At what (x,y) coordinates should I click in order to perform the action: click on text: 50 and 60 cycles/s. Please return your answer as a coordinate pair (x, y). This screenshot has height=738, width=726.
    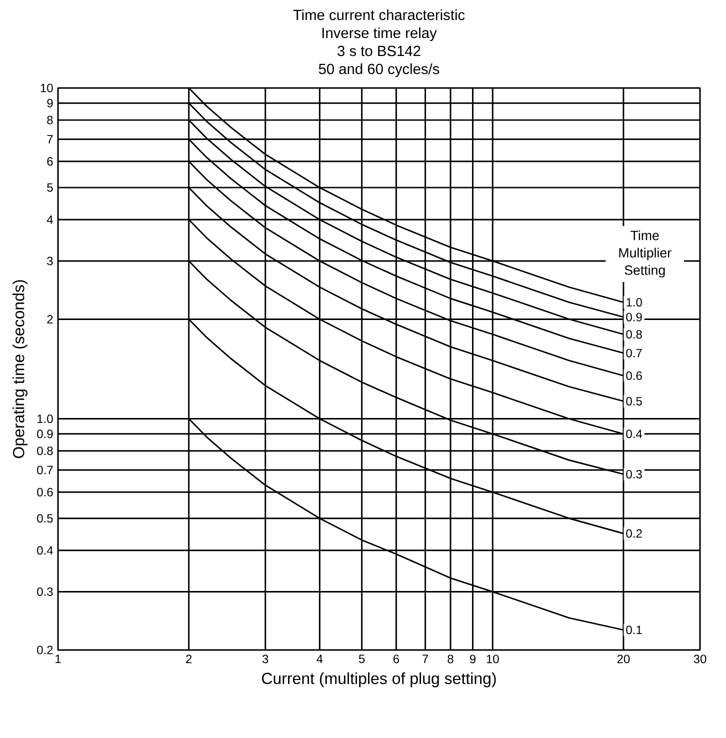
    Looking at the image, I should click on (379, 70).